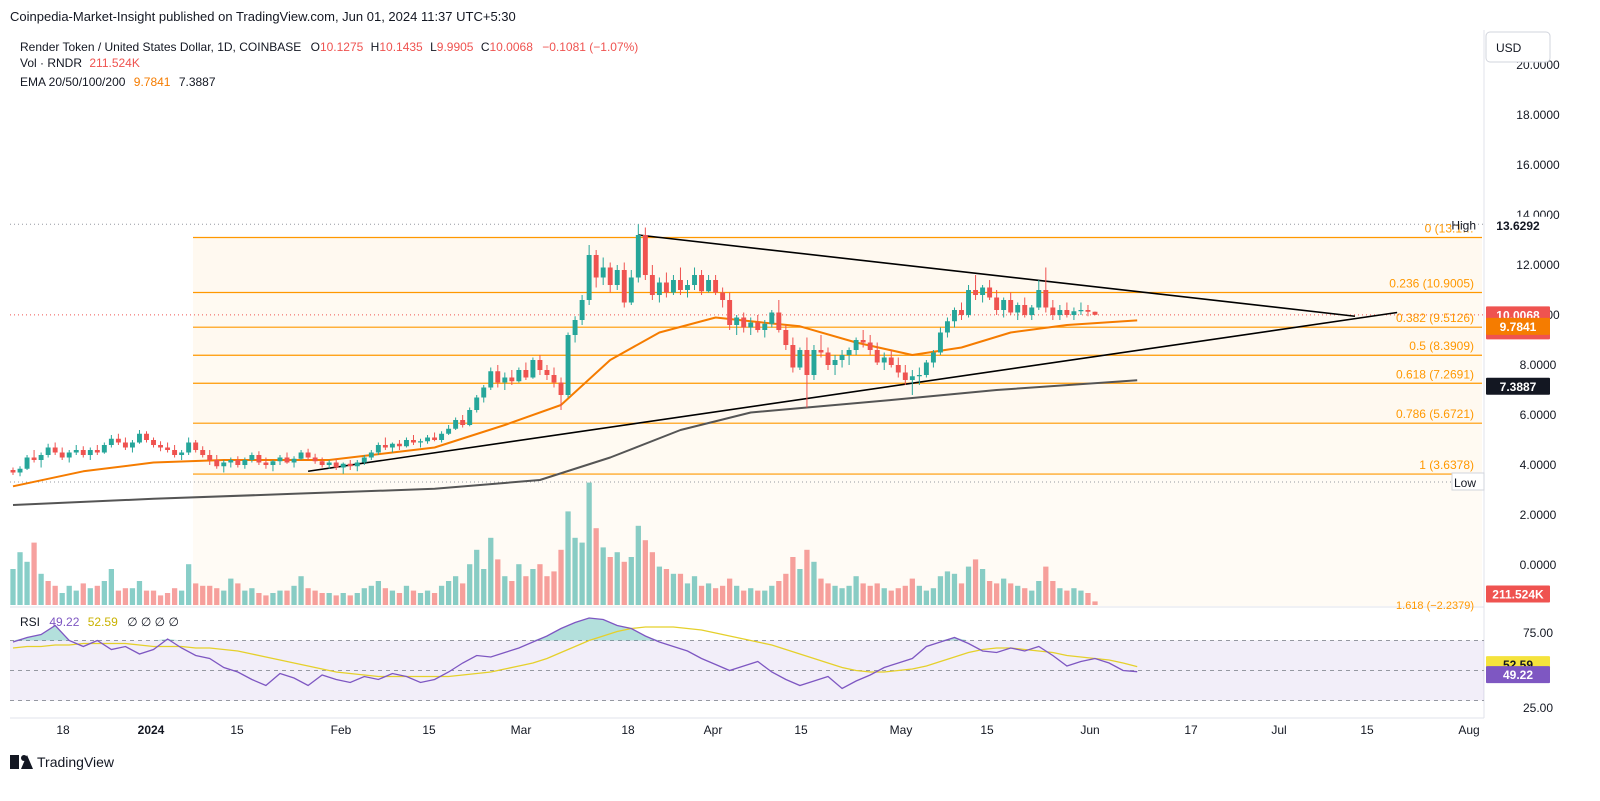 Image resolution: width=1600 pixels, height=801 pixels. I want to click on volume-bars, so click(554, 543).